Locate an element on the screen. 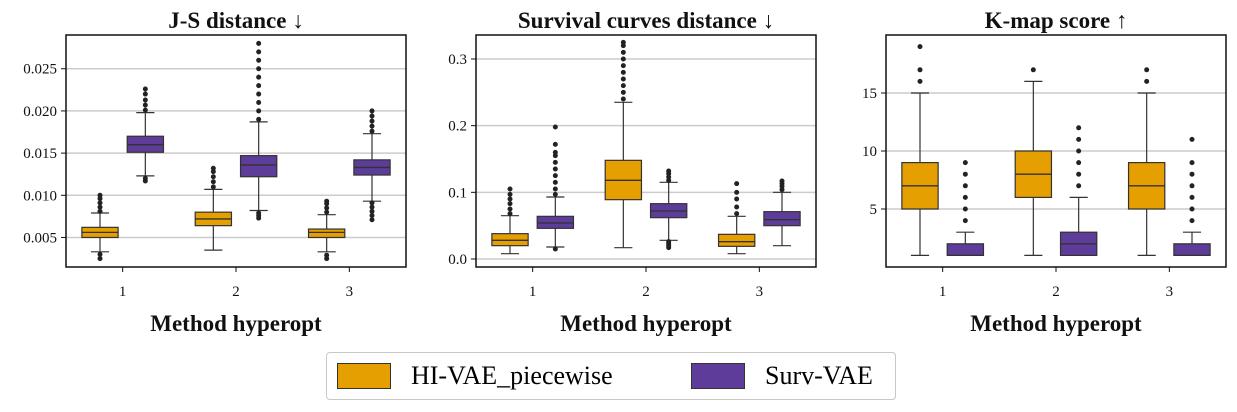  panel-title: K-map score ↑ is located at coordinates (1056, 20).